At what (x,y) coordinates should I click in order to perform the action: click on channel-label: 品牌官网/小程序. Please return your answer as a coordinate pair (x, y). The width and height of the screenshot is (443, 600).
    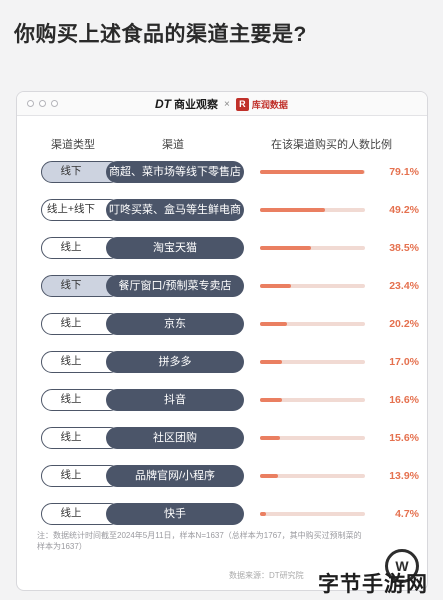
    Looking at the image, I should click on (175, 476).